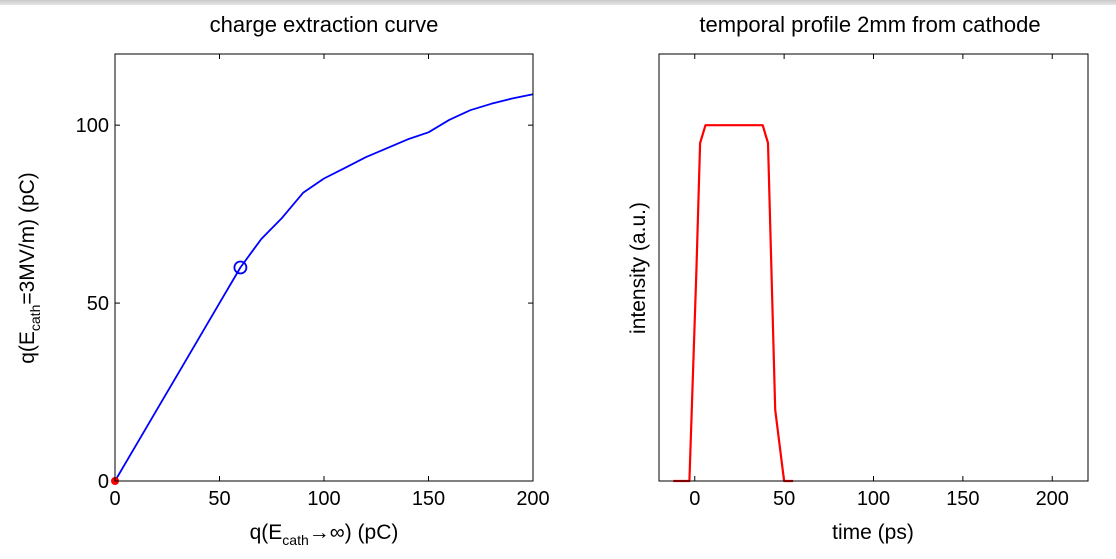 The height and width of the screenshot is (559, 1116). What do you see at coordinates (873, 532) in the screenshot?
I see `x-axis-label: time (ps)` at bounding box center [873, 532].